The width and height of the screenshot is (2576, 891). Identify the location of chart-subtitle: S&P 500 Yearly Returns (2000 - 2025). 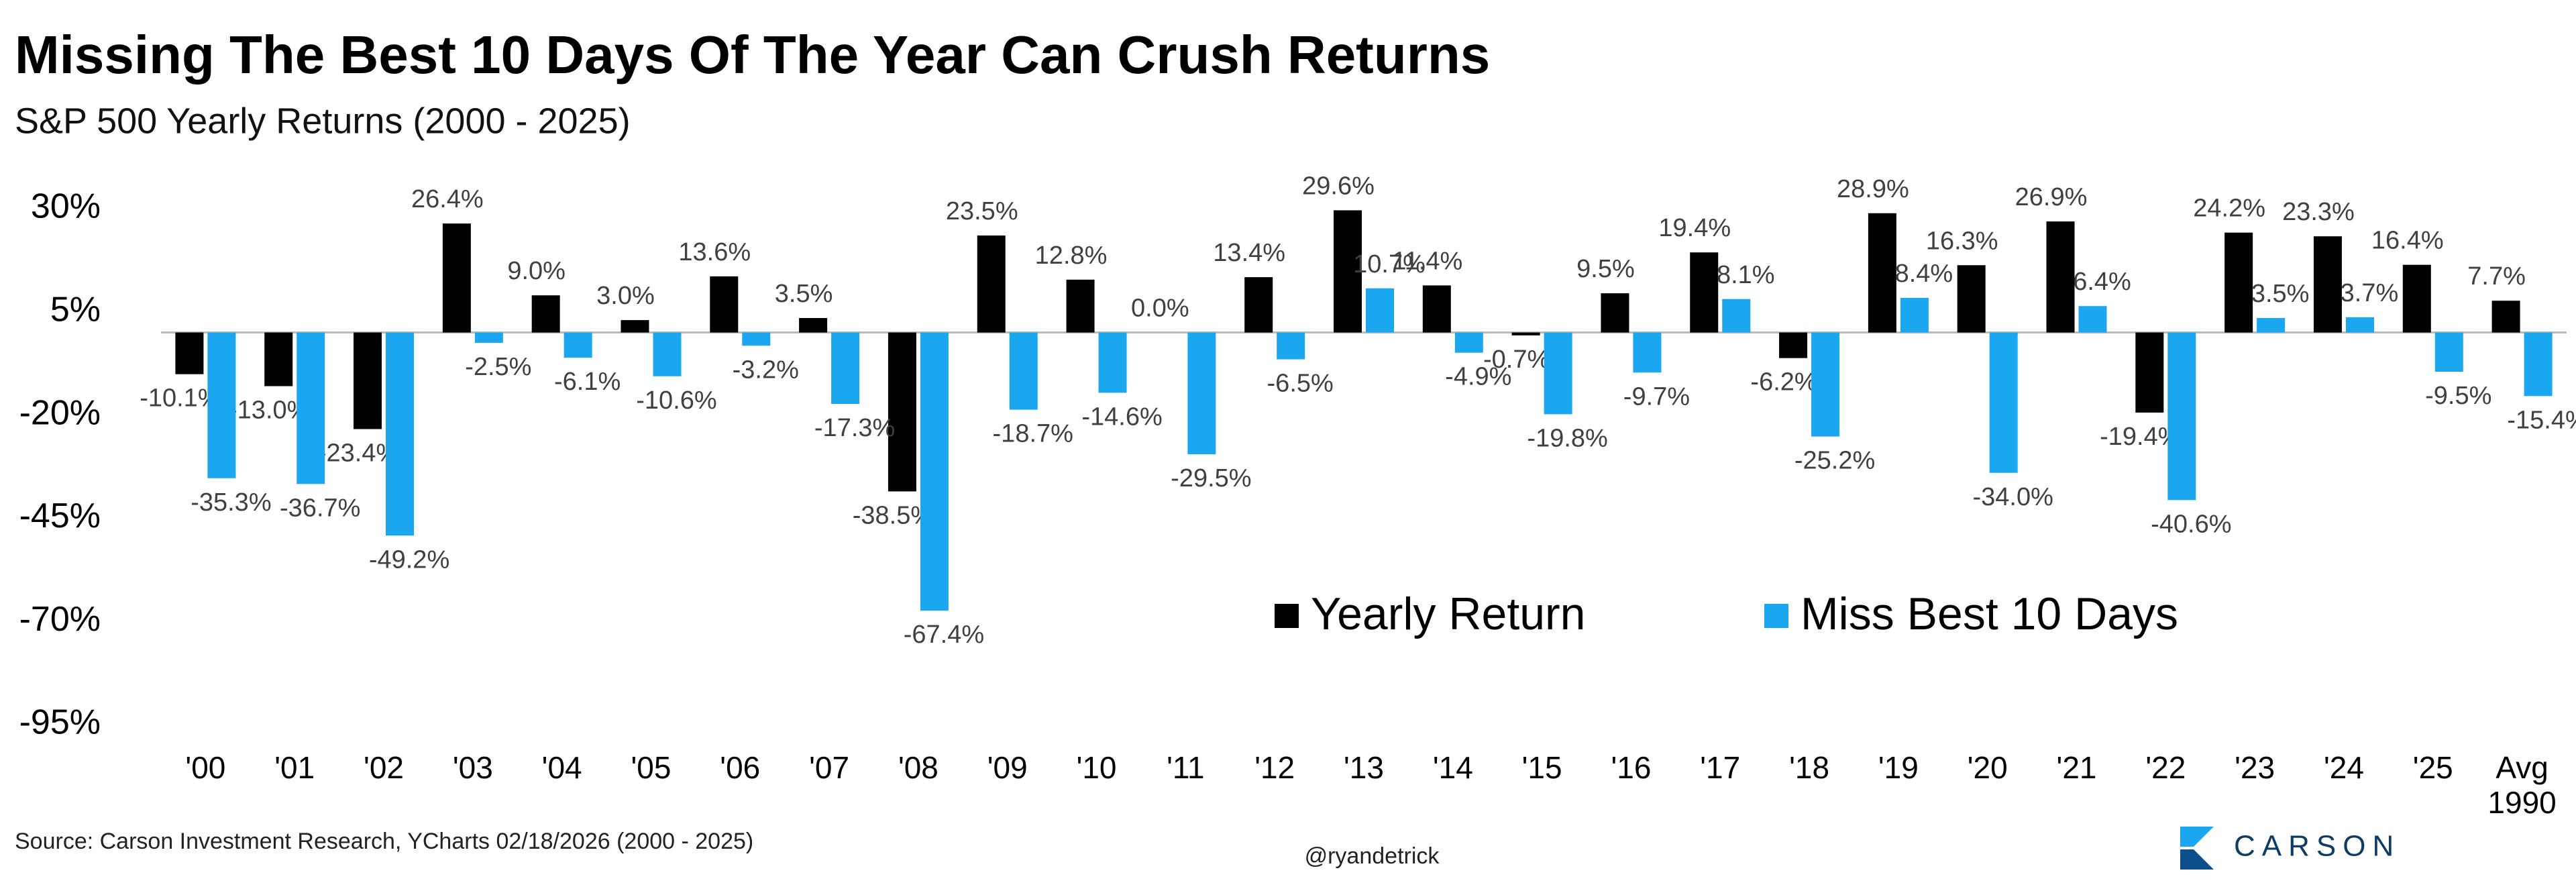
(323, 121).